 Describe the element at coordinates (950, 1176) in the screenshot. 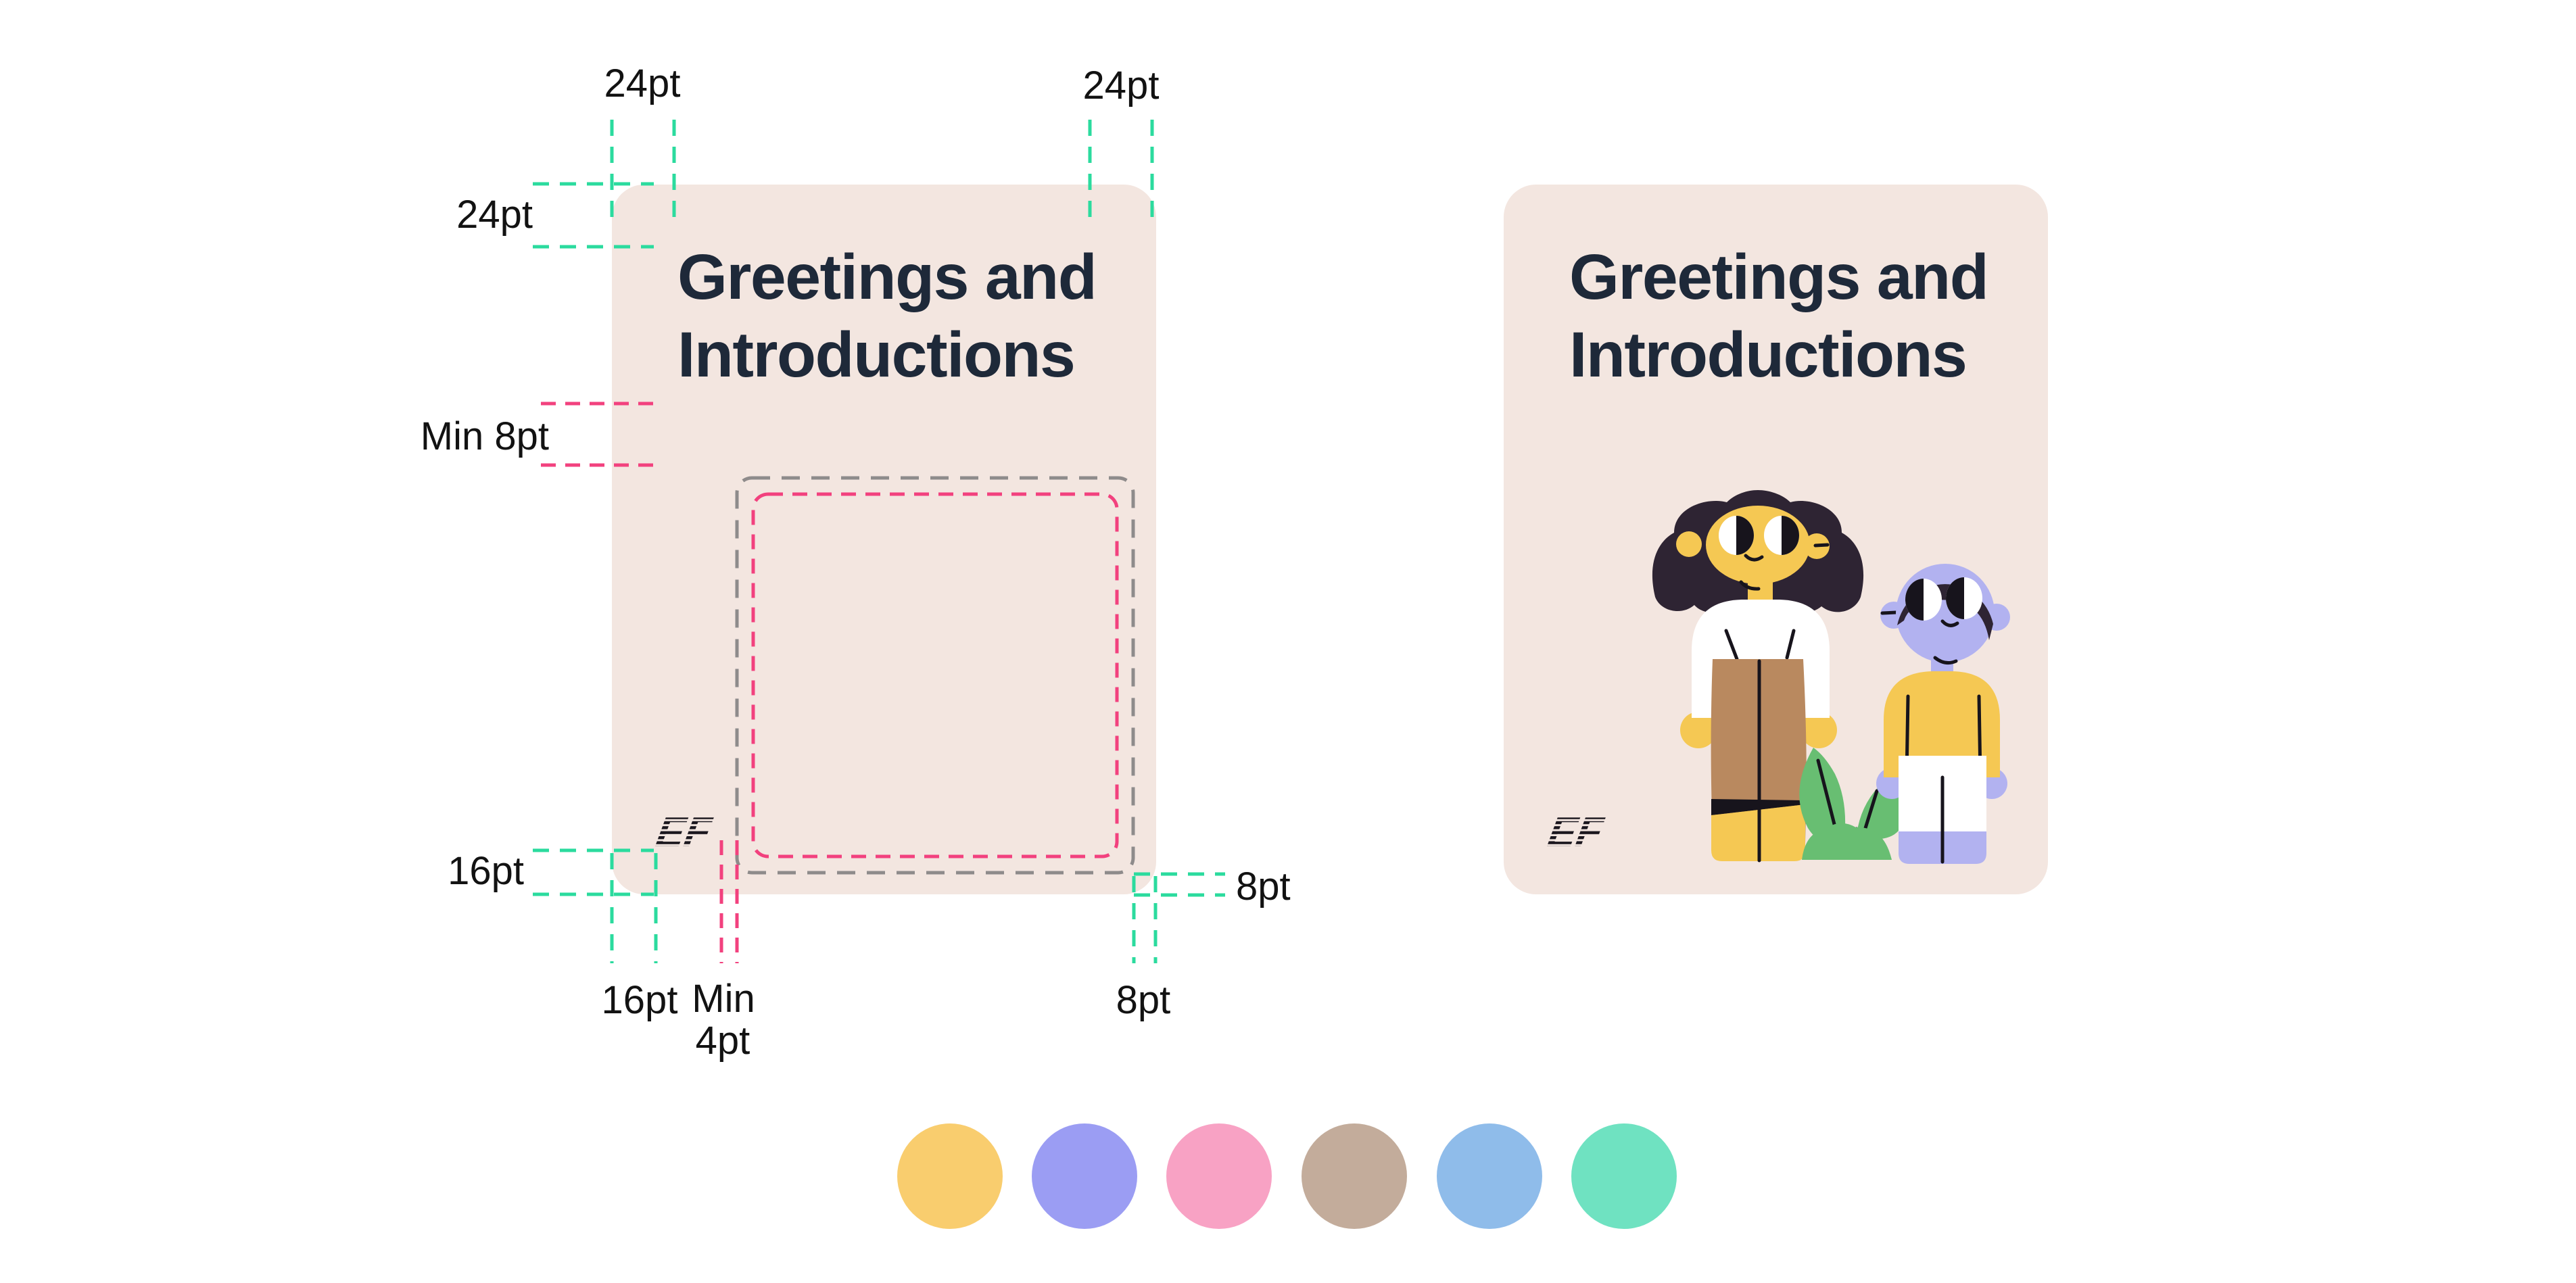

I see `palette-swatch-yellow` at that location.